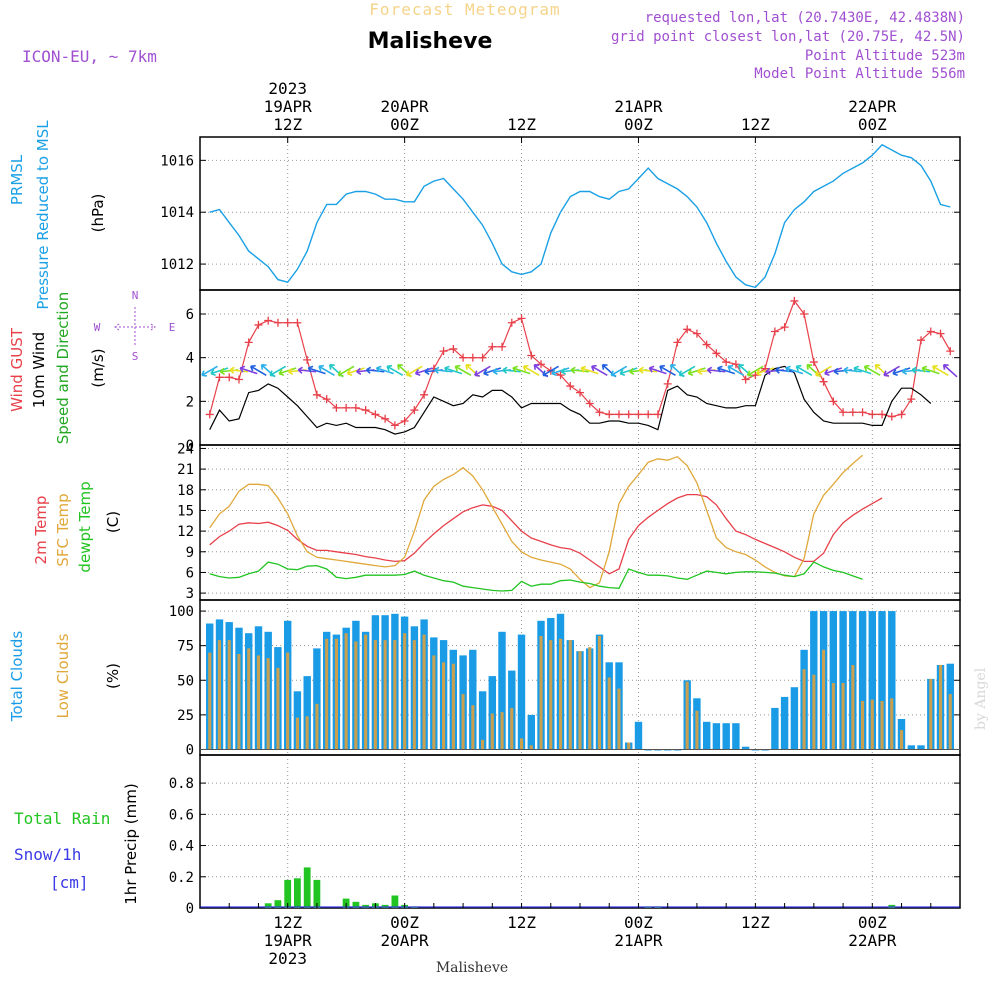 The height and width of the screenshot is (1000, 1000). What do you see at coordinates (472, 968) in the screenshot?
I see `footer-location: Malisheve` at bounding box center [472, 968].